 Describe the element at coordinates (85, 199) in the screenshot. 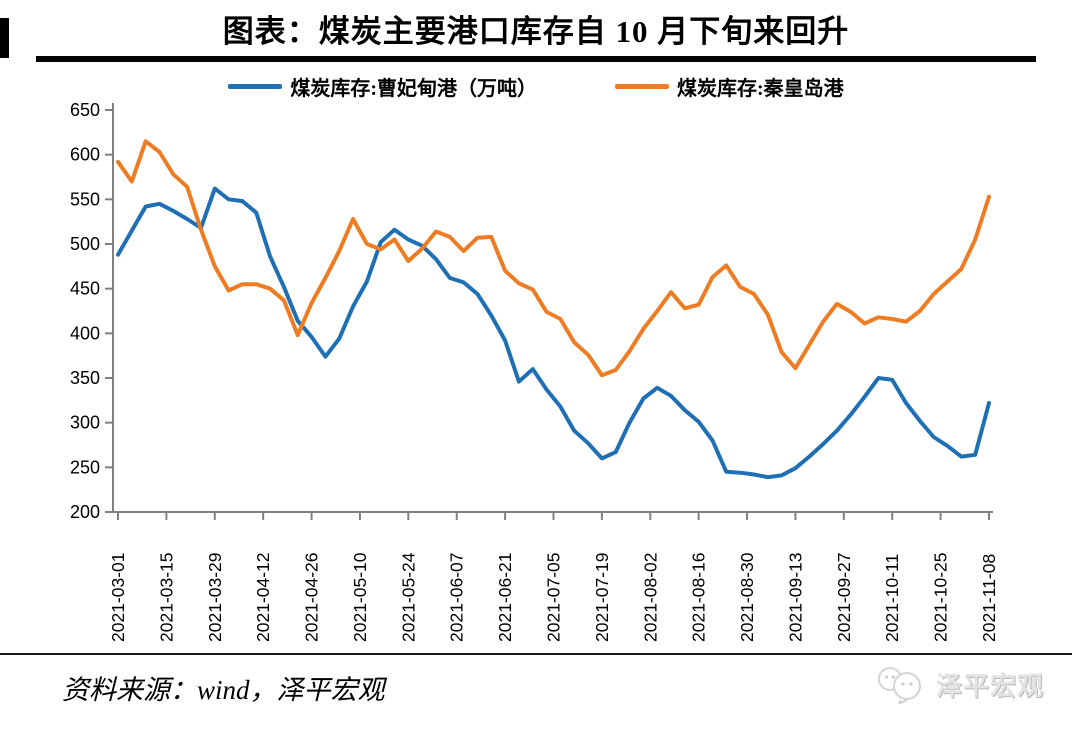

I see `y-tick-label: 550` at that location.